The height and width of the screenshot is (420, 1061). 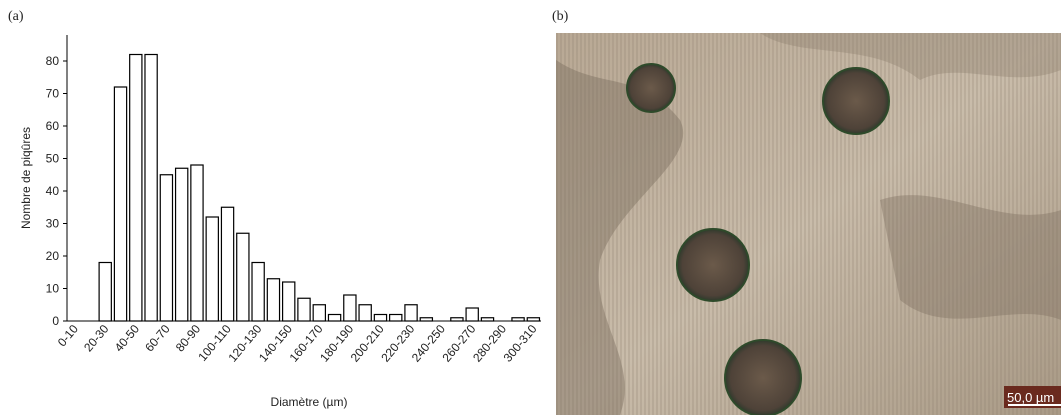 What do you see at coordinates (309, 402) in the screenshot?
I see `x-axis-label: Diamètre (µm)` at bounding box center [309, 402].